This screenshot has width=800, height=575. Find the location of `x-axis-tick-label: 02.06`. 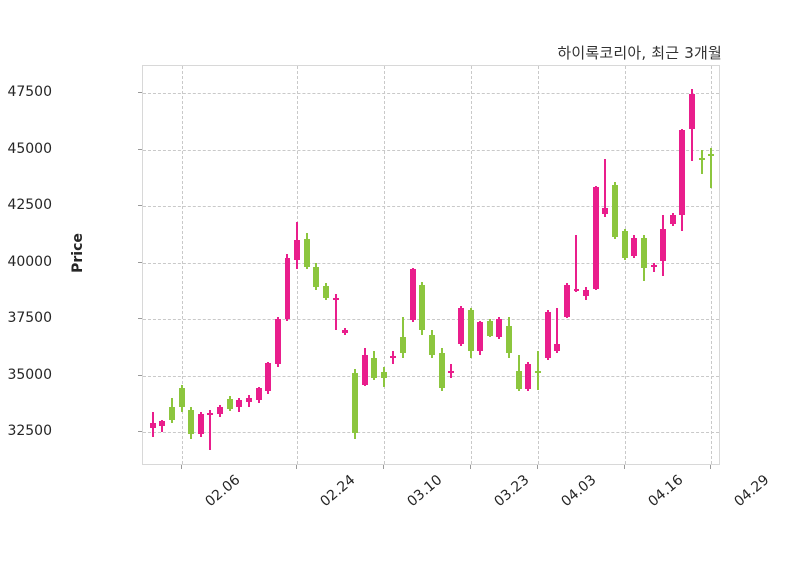

x-axis-tick-label: 02.06 is located at coordinates (222, 491).